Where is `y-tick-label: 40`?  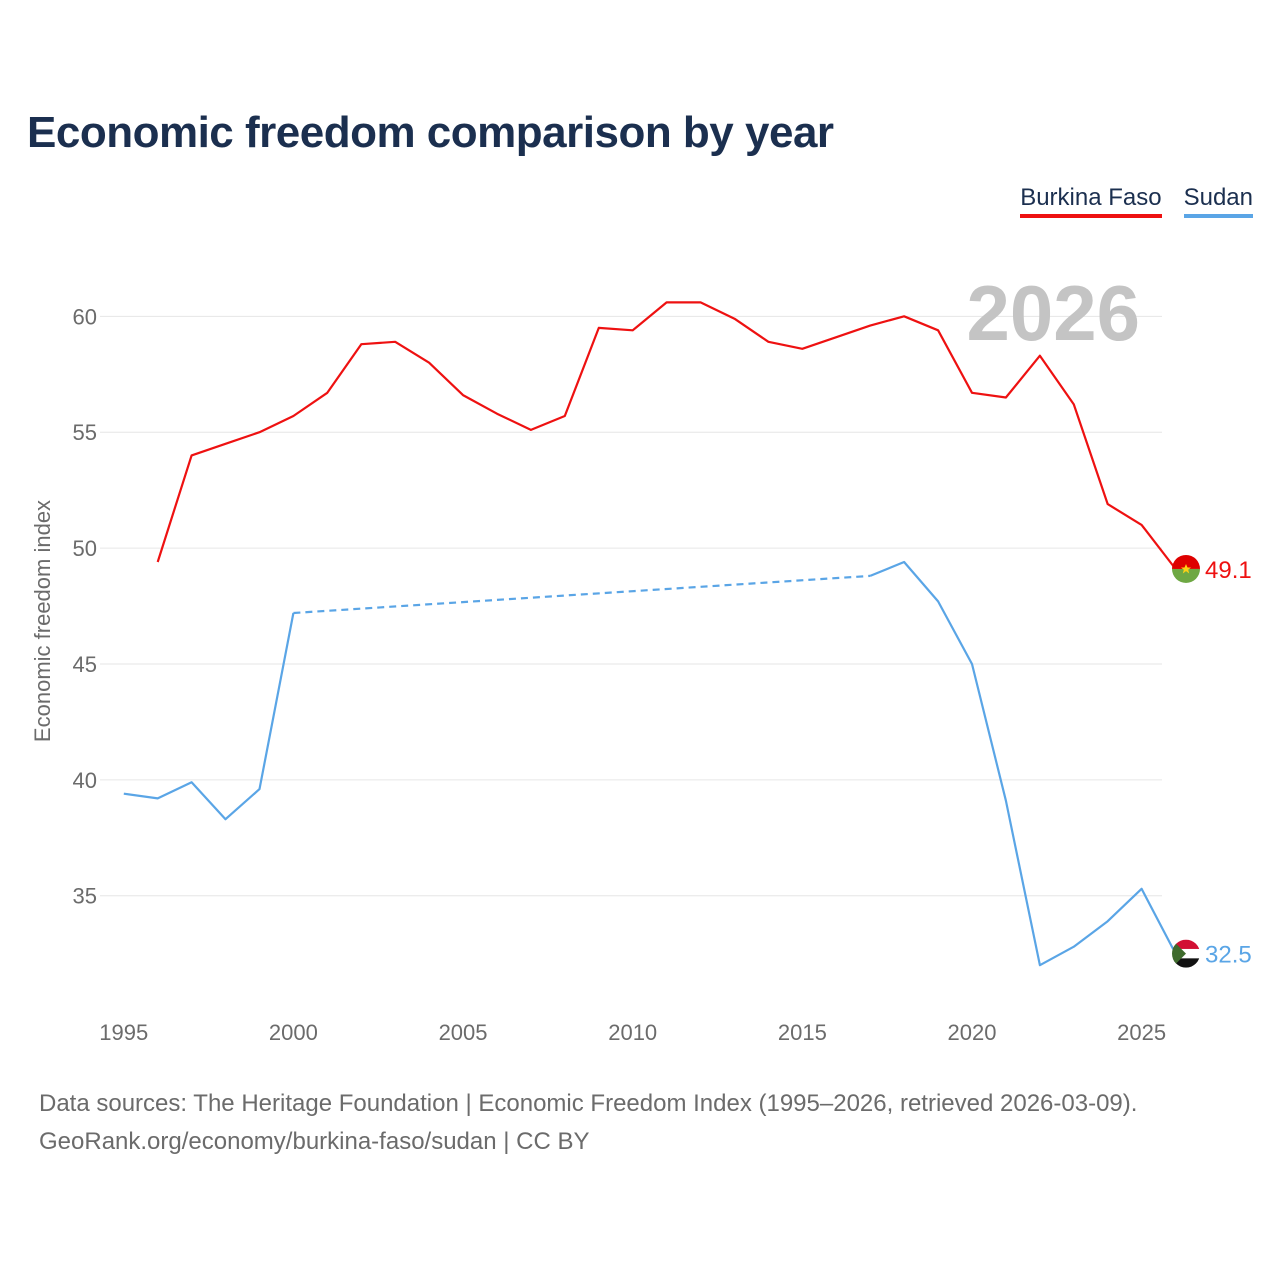
y-tick-label: 40 is located at coordinates (85, 780).